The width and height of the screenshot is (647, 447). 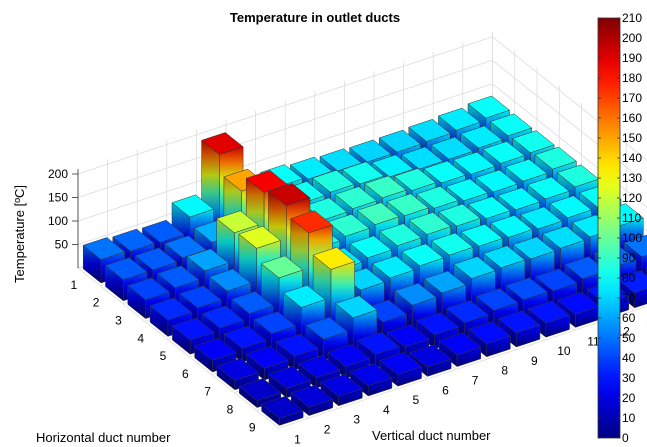 I want to click on bar-h8-v4, so click(x=349, y=361).